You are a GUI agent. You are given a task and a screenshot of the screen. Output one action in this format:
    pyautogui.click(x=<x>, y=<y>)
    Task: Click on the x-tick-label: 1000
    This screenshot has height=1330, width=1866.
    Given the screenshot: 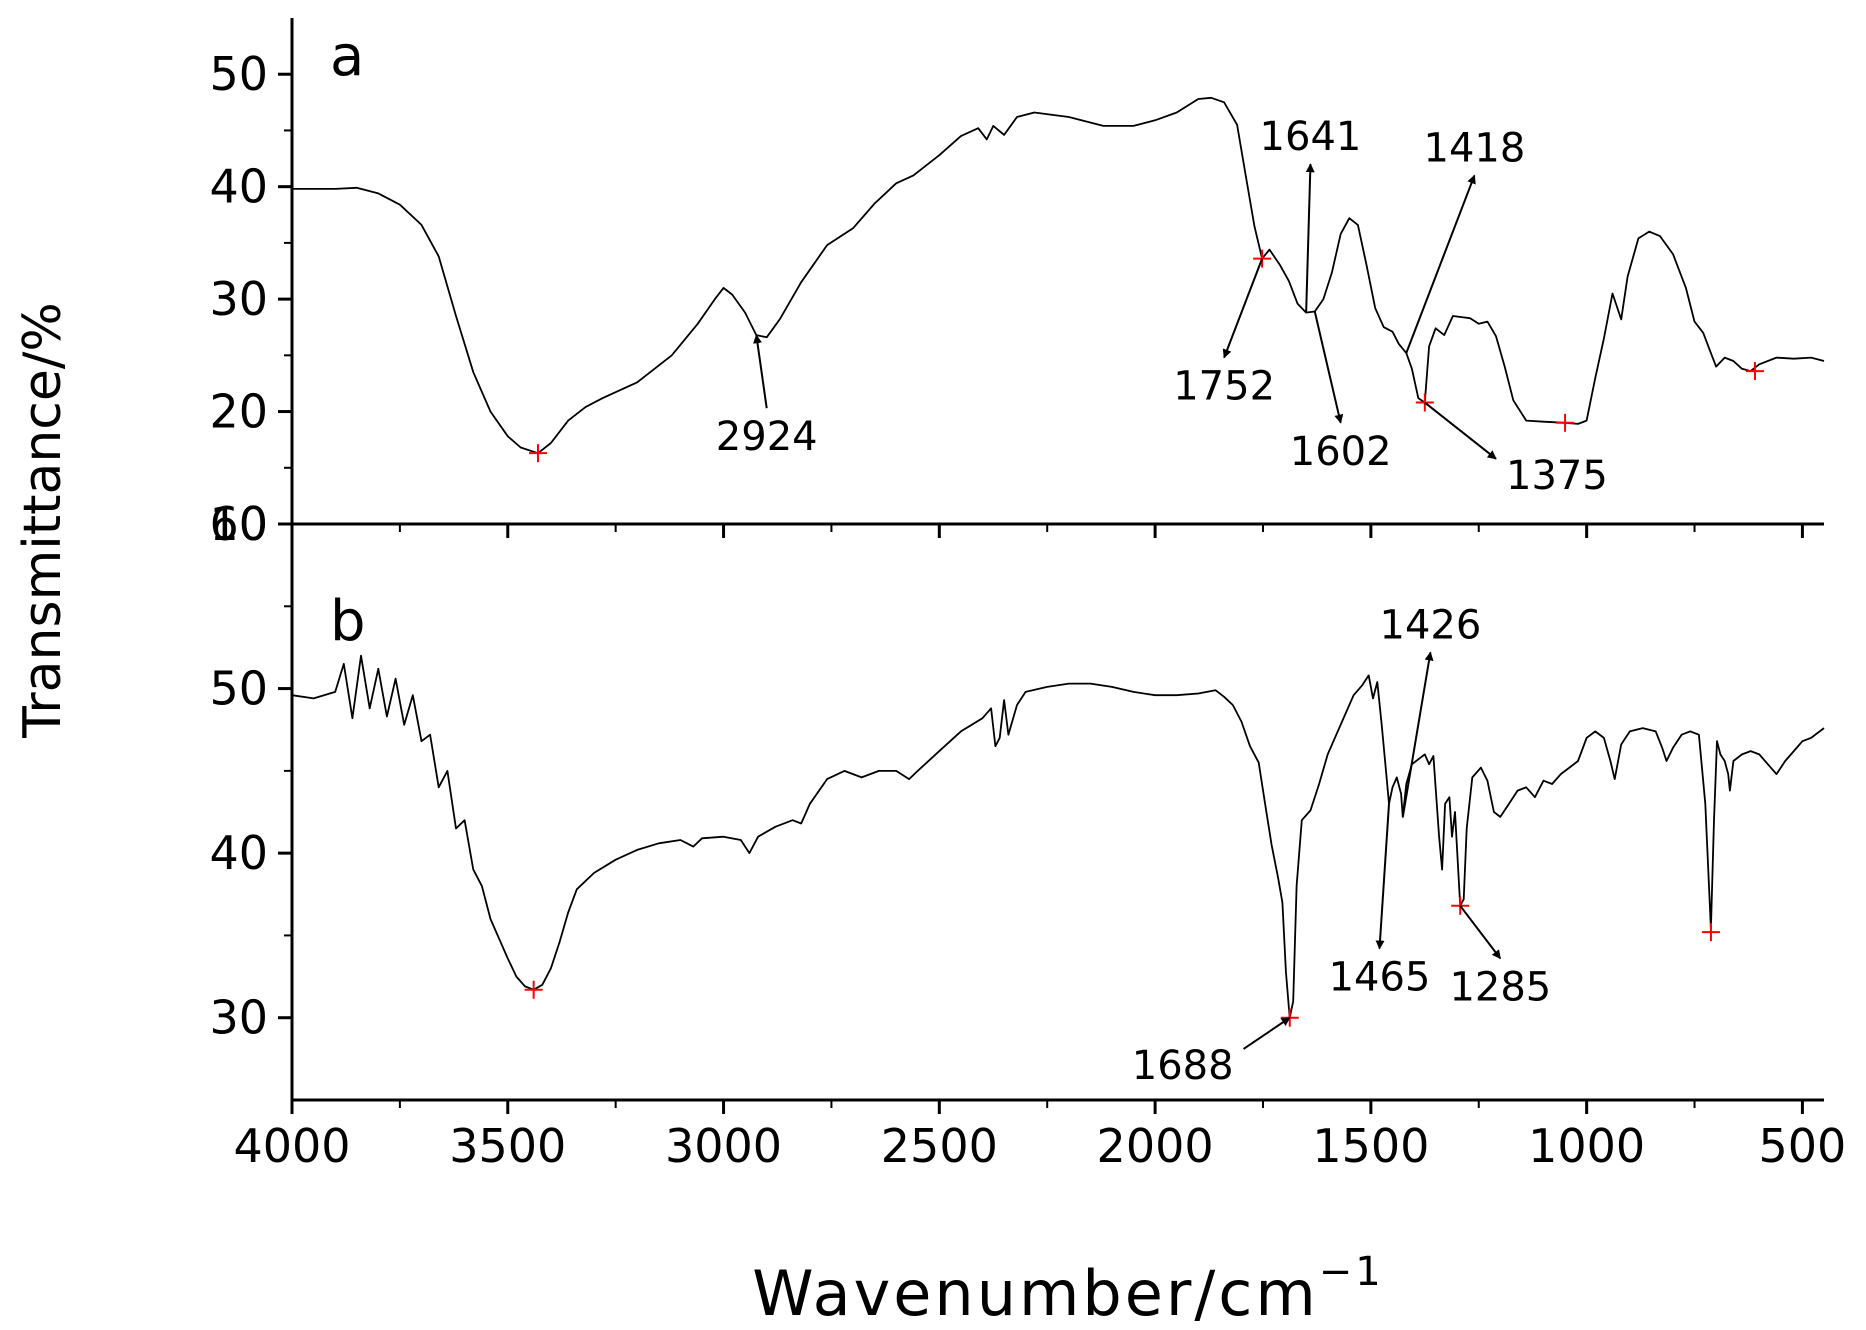 What is the action you would take?
    pyautogui.click(x=1586, y=1146)
    